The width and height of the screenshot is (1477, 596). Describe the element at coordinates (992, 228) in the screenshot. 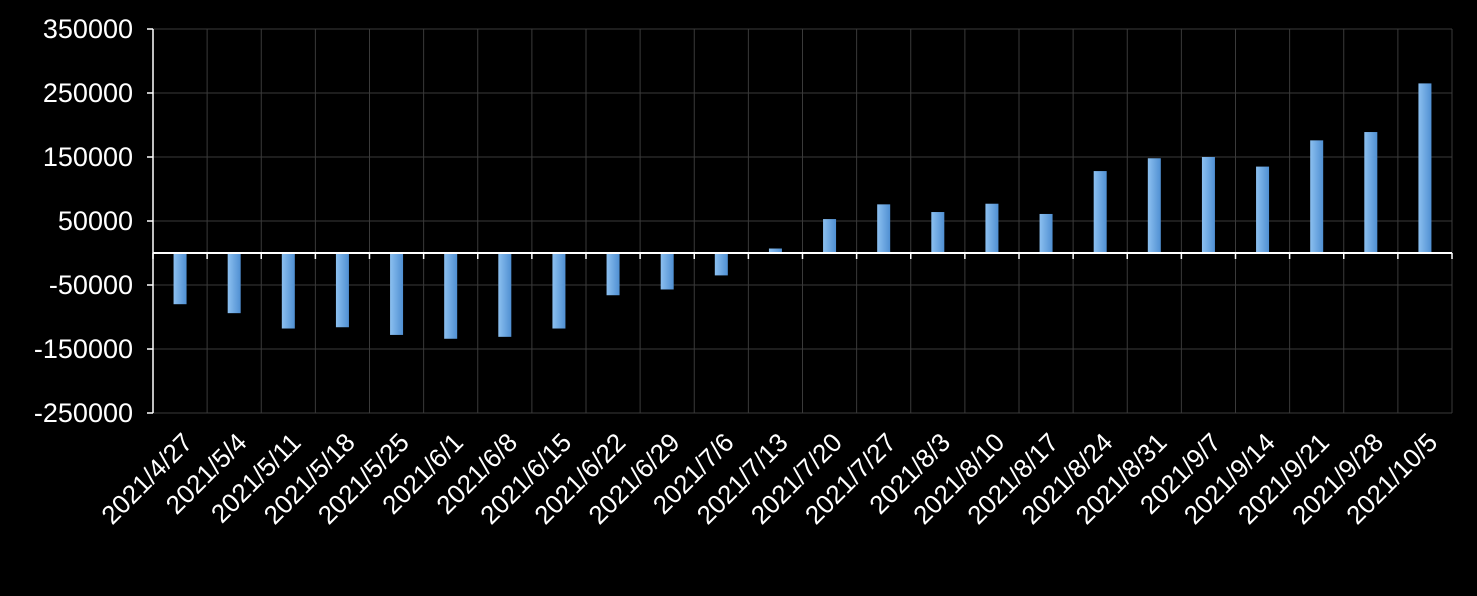

I see `bar-2021/8/10` at that location.